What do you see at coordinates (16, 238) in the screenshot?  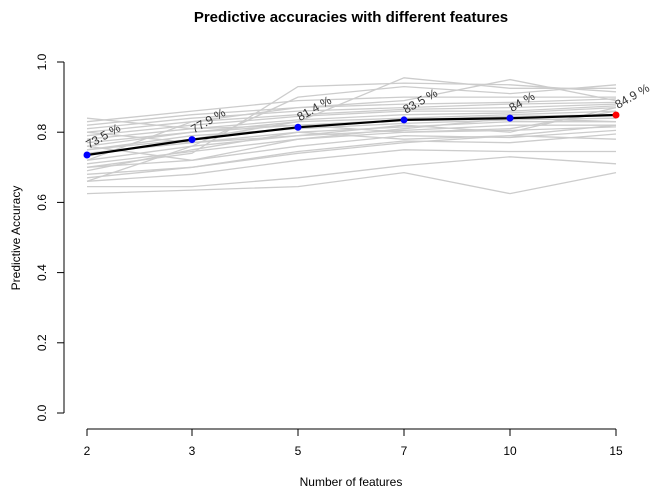 I see `y-axis-label: Predictive Accuracy` at bounding box center [16, 238].